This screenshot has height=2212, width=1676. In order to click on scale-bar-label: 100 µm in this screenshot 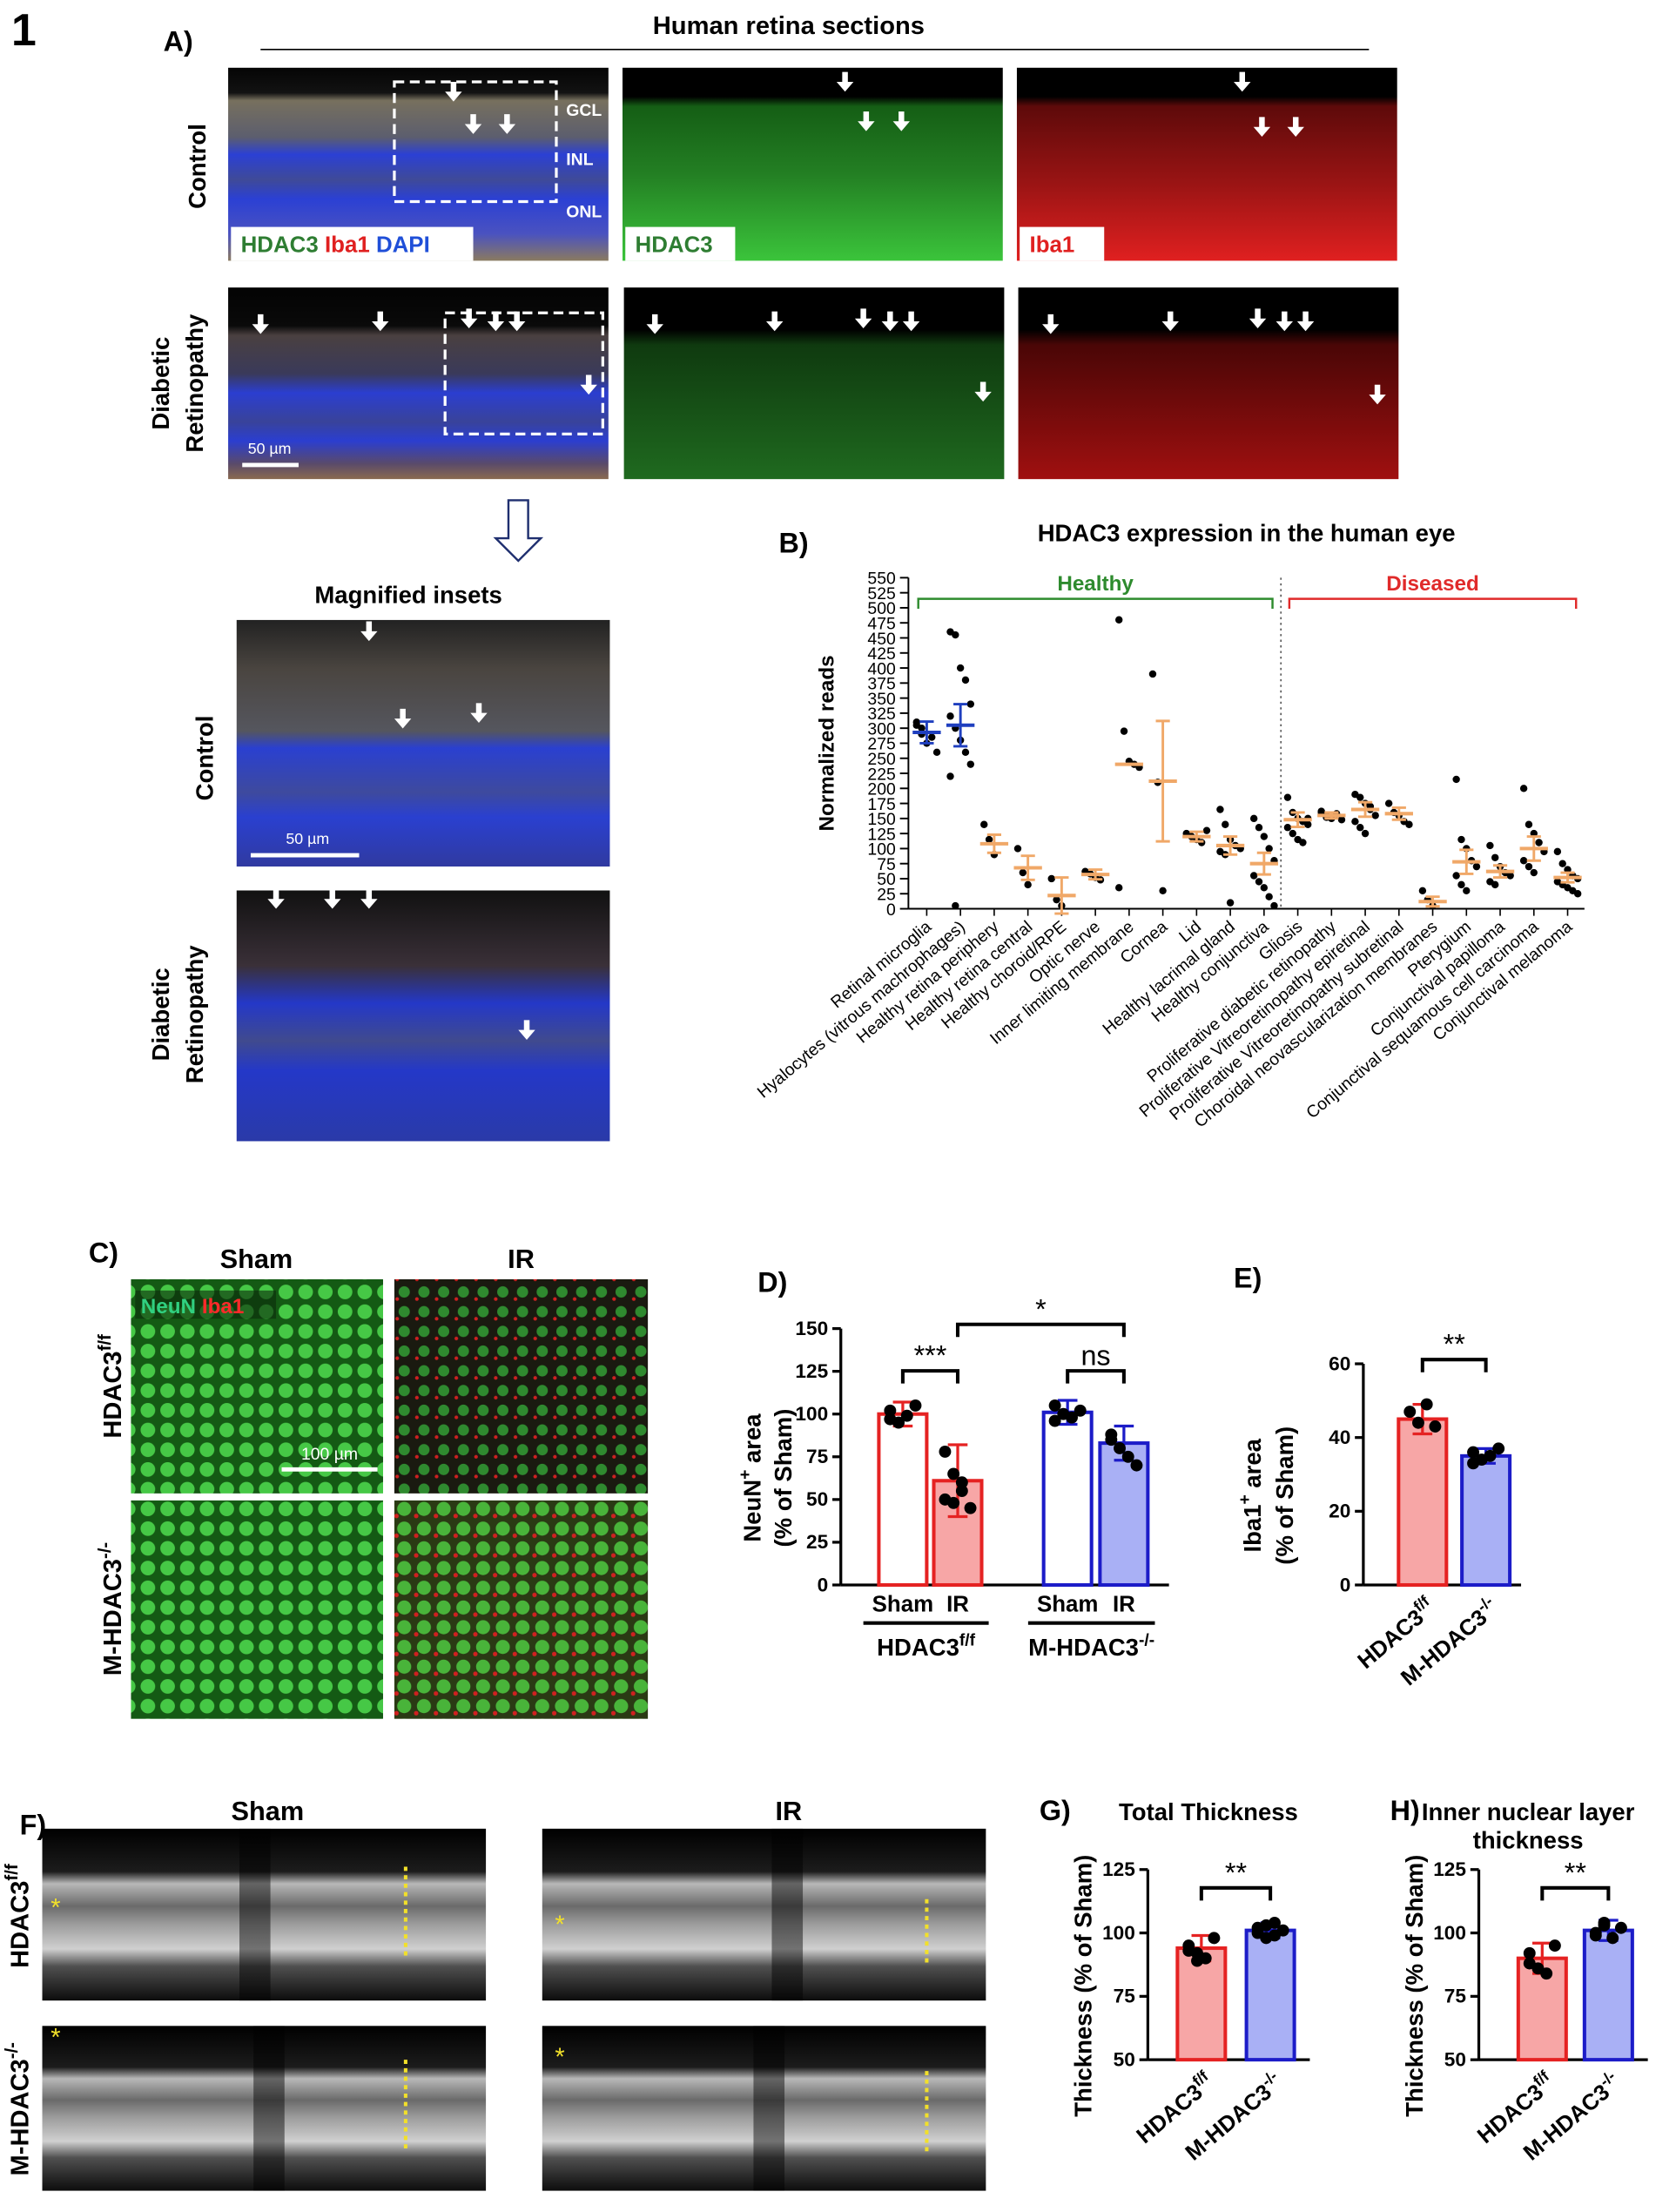, I will do `click(329, 1455)`.